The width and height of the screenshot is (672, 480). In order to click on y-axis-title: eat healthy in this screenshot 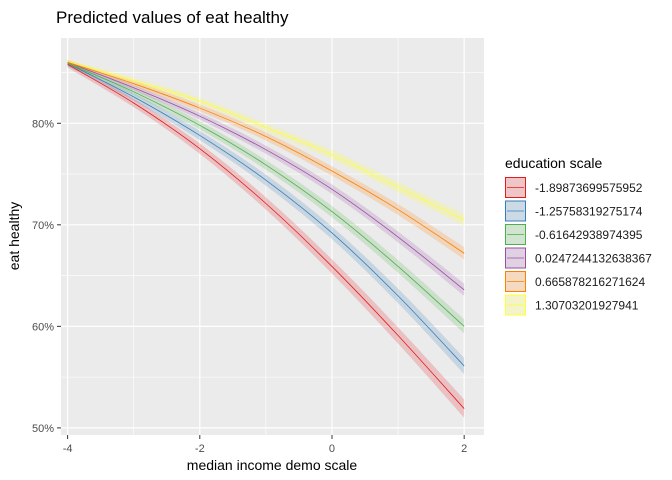, I will do `click(14, 236)`.